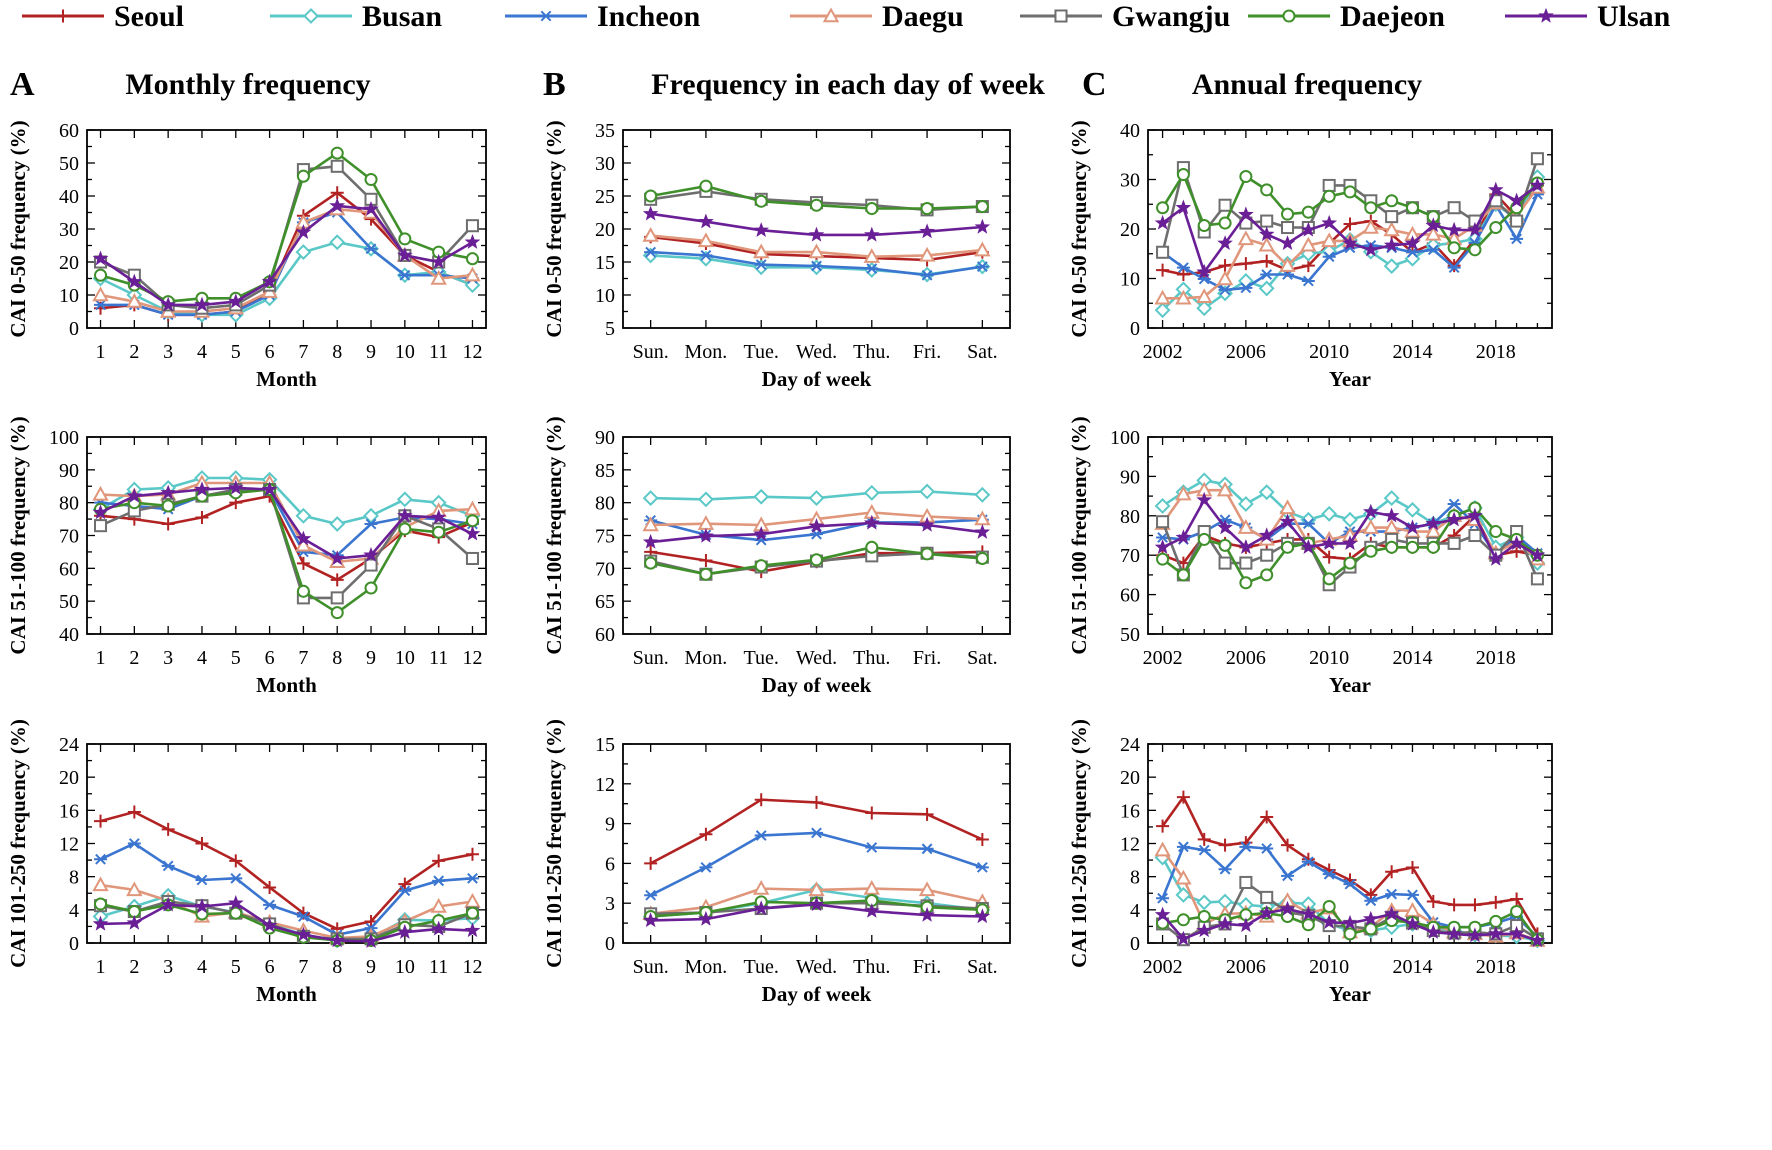 The height and width of the screenshot is (1150, 1772). Describe the element at coordinates (651, 967) in the screenshot. I see `x-tick-label: Sun.` at that location.